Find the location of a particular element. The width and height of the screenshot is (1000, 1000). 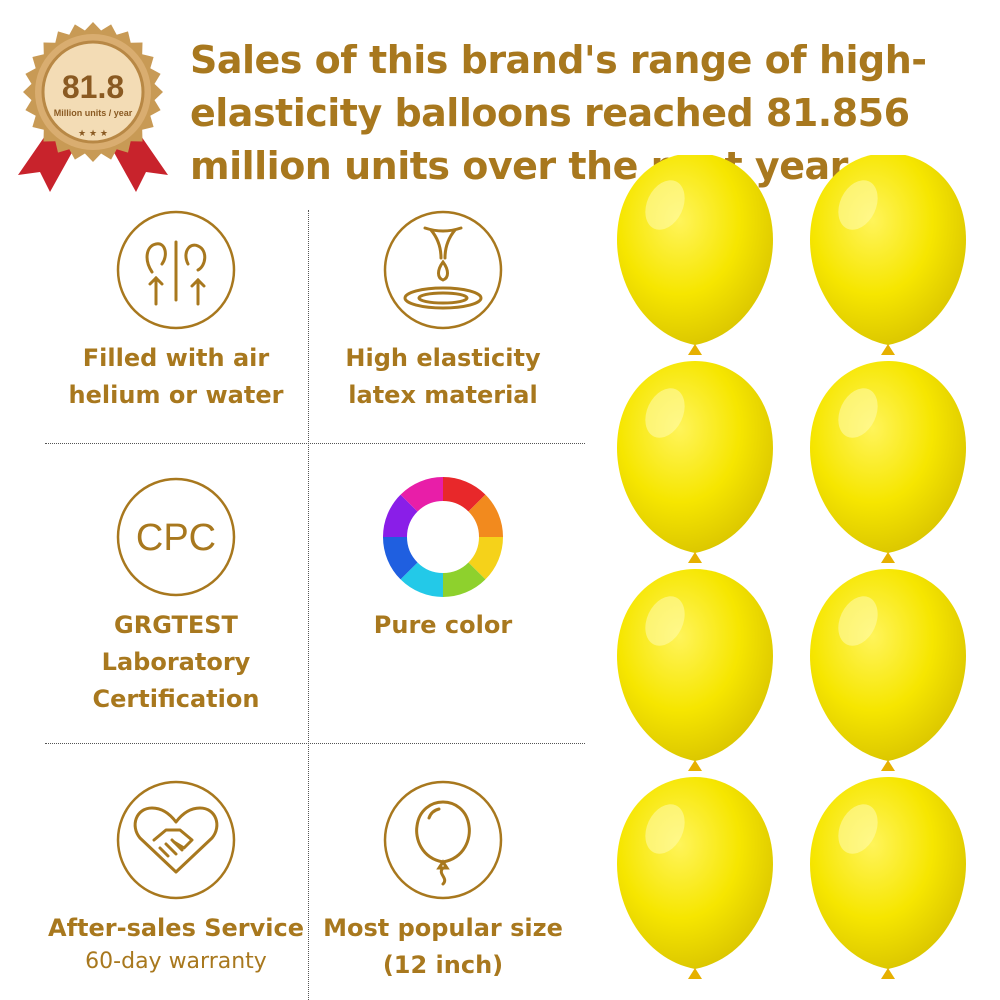

color-wheel-icon is located at coordinates (443, 537).